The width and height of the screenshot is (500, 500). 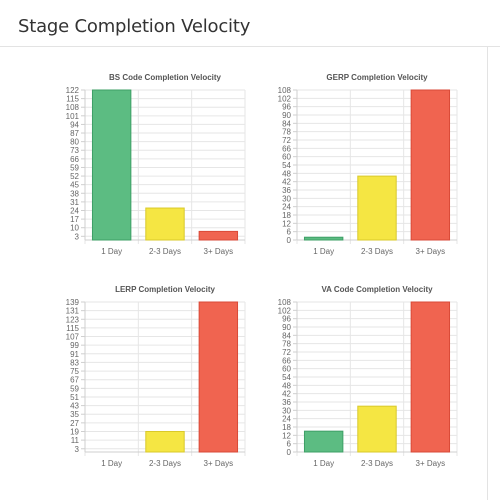 I want to click on y-tick-label: 18, so click(x=286, y=215).